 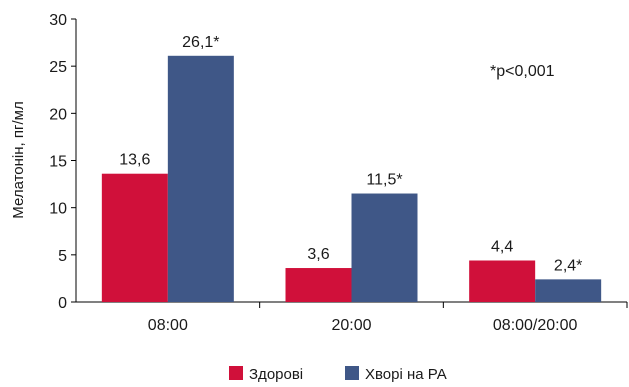 What do you see at coordinates (200, 42) in the screenshot?
I see `data-label: 26,1*` at bounding box center [200, 42].